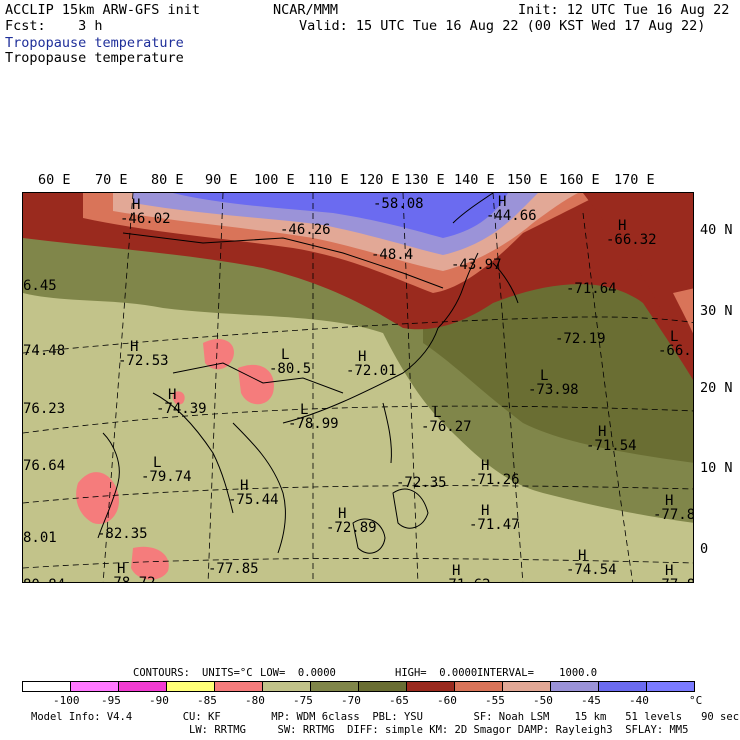 The width and height of the screenshot is (740, 740). Describe the element at coordinates (305, 230) in the screenshot. I see `extremum-value: -46.26` at that location.